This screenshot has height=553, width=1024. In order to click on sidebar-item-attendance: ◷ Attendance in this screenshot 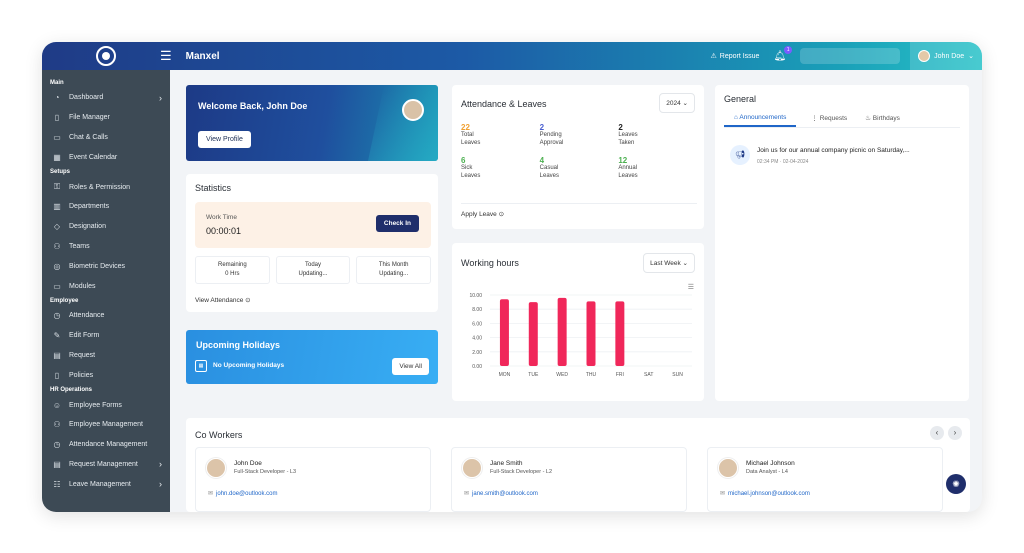, I will do `click(106, 316)`.